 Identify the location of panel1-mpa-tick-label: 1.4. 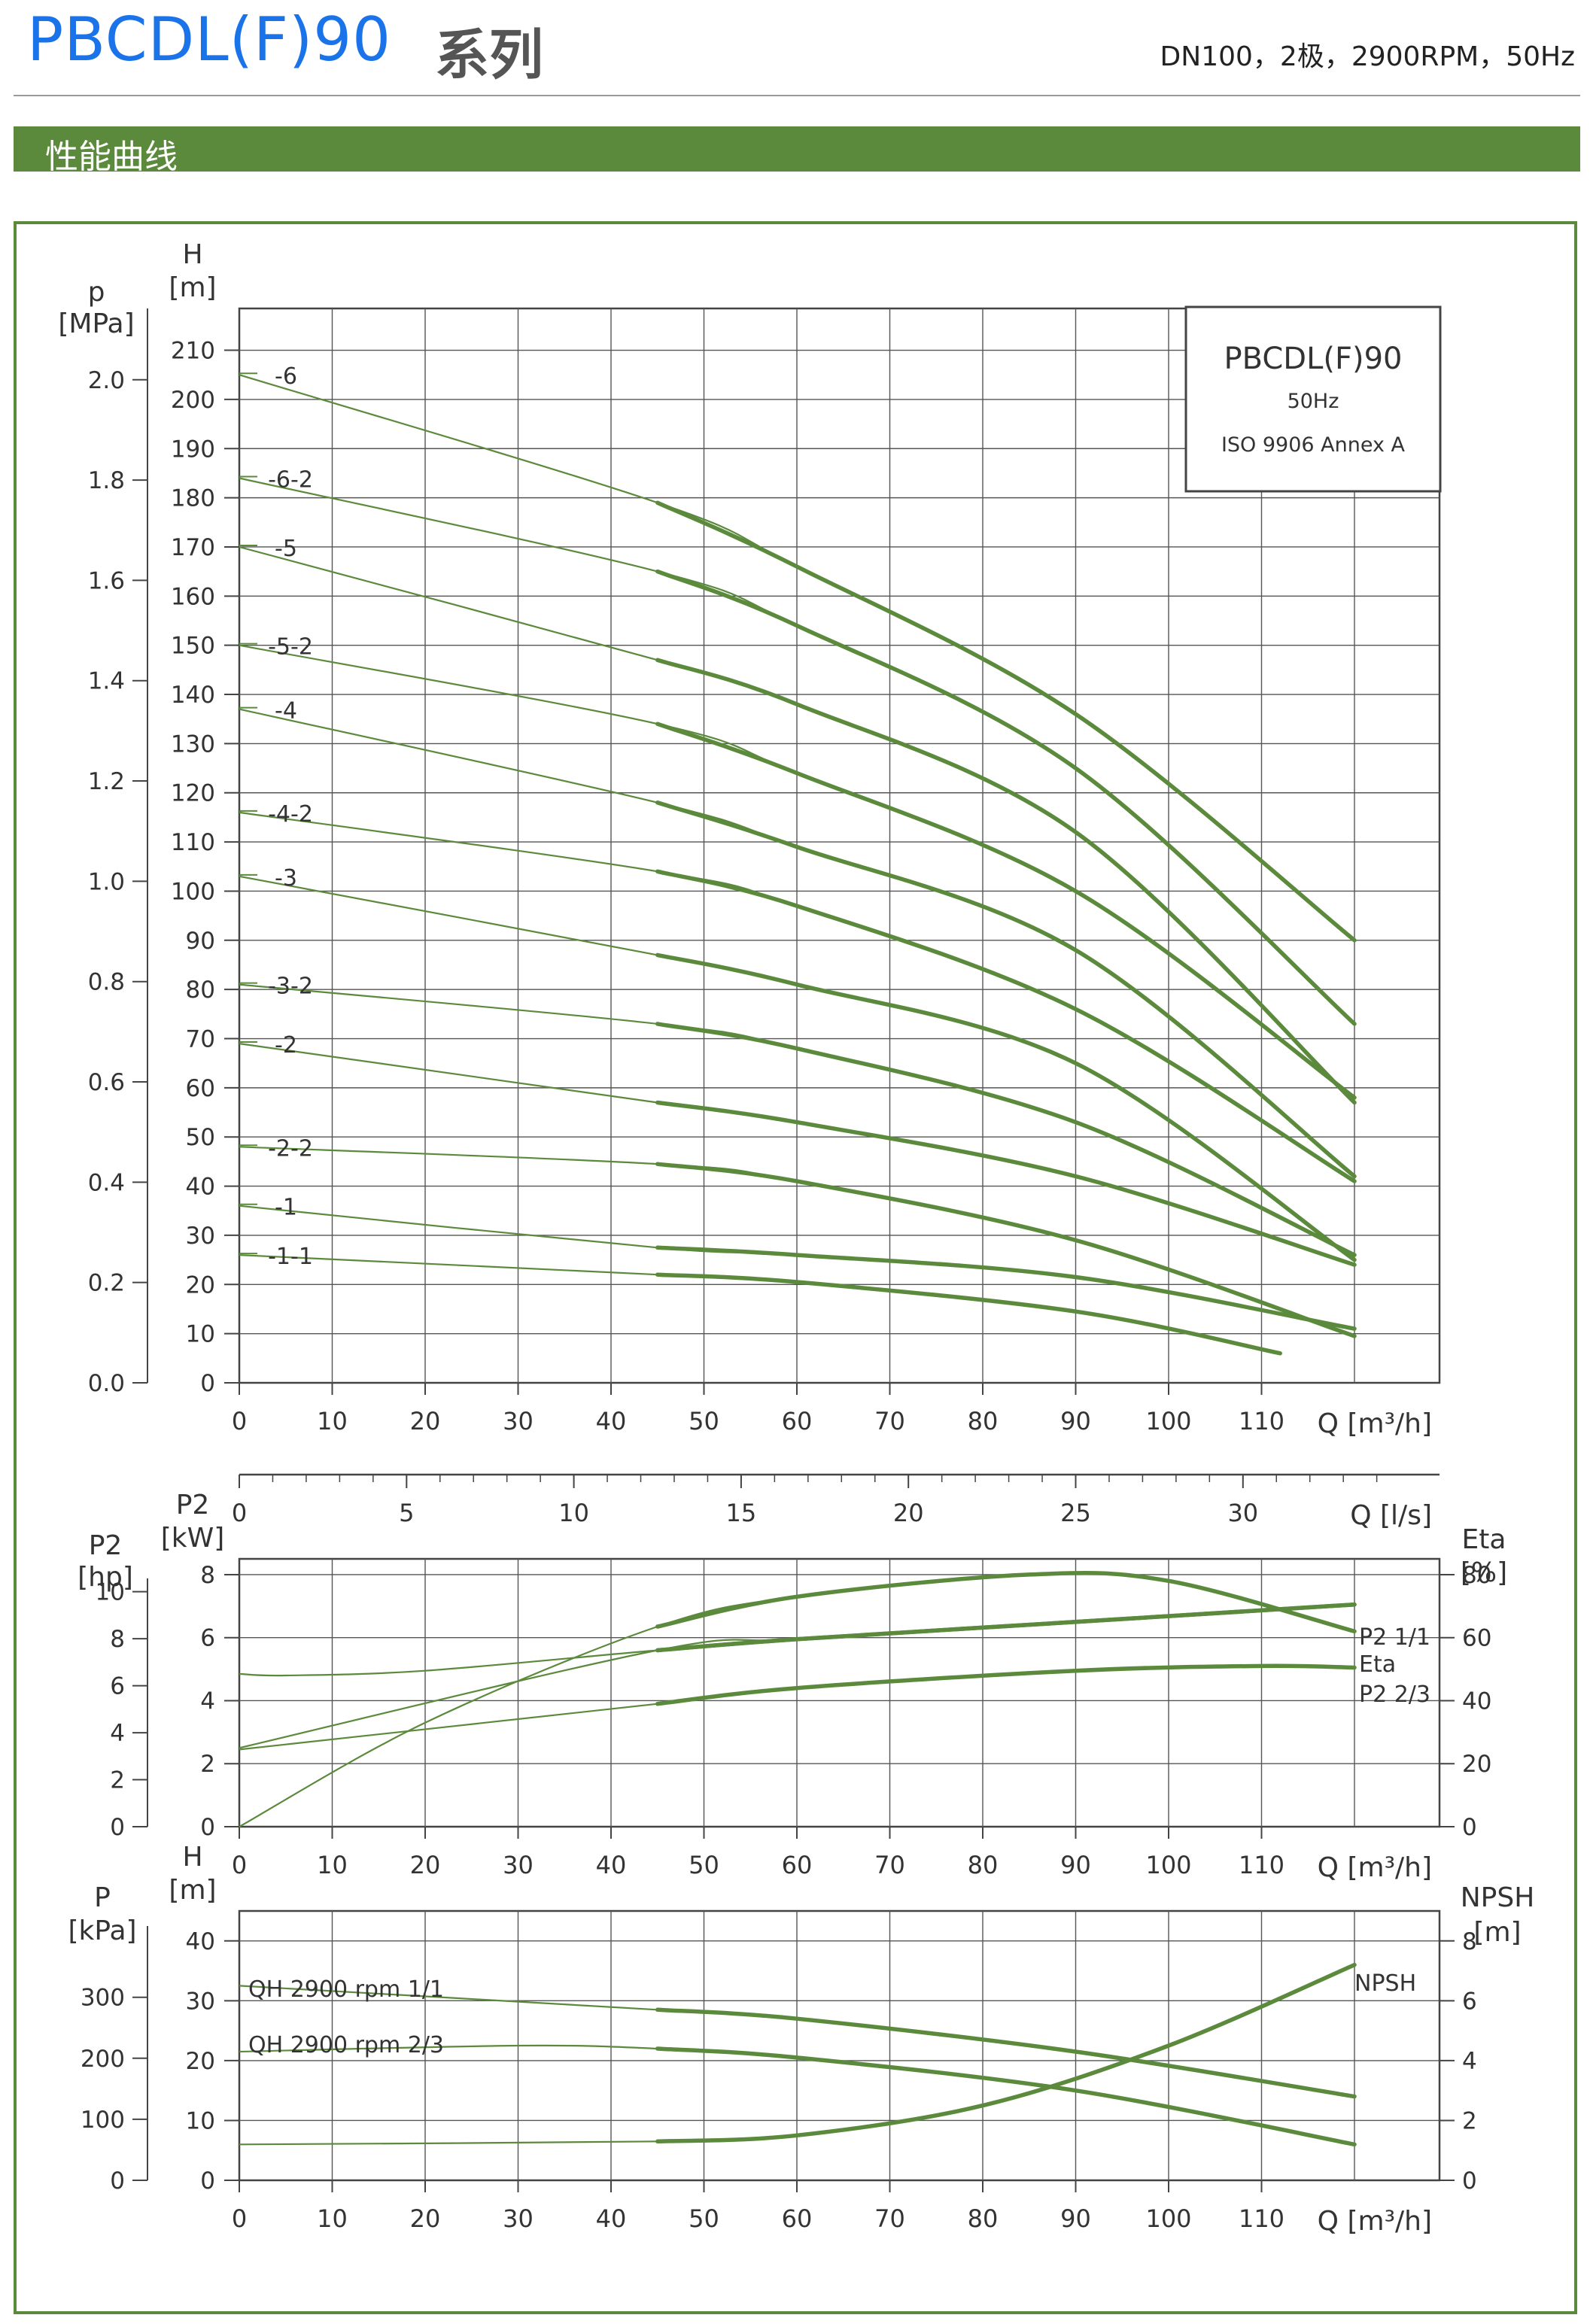
(106, 681).